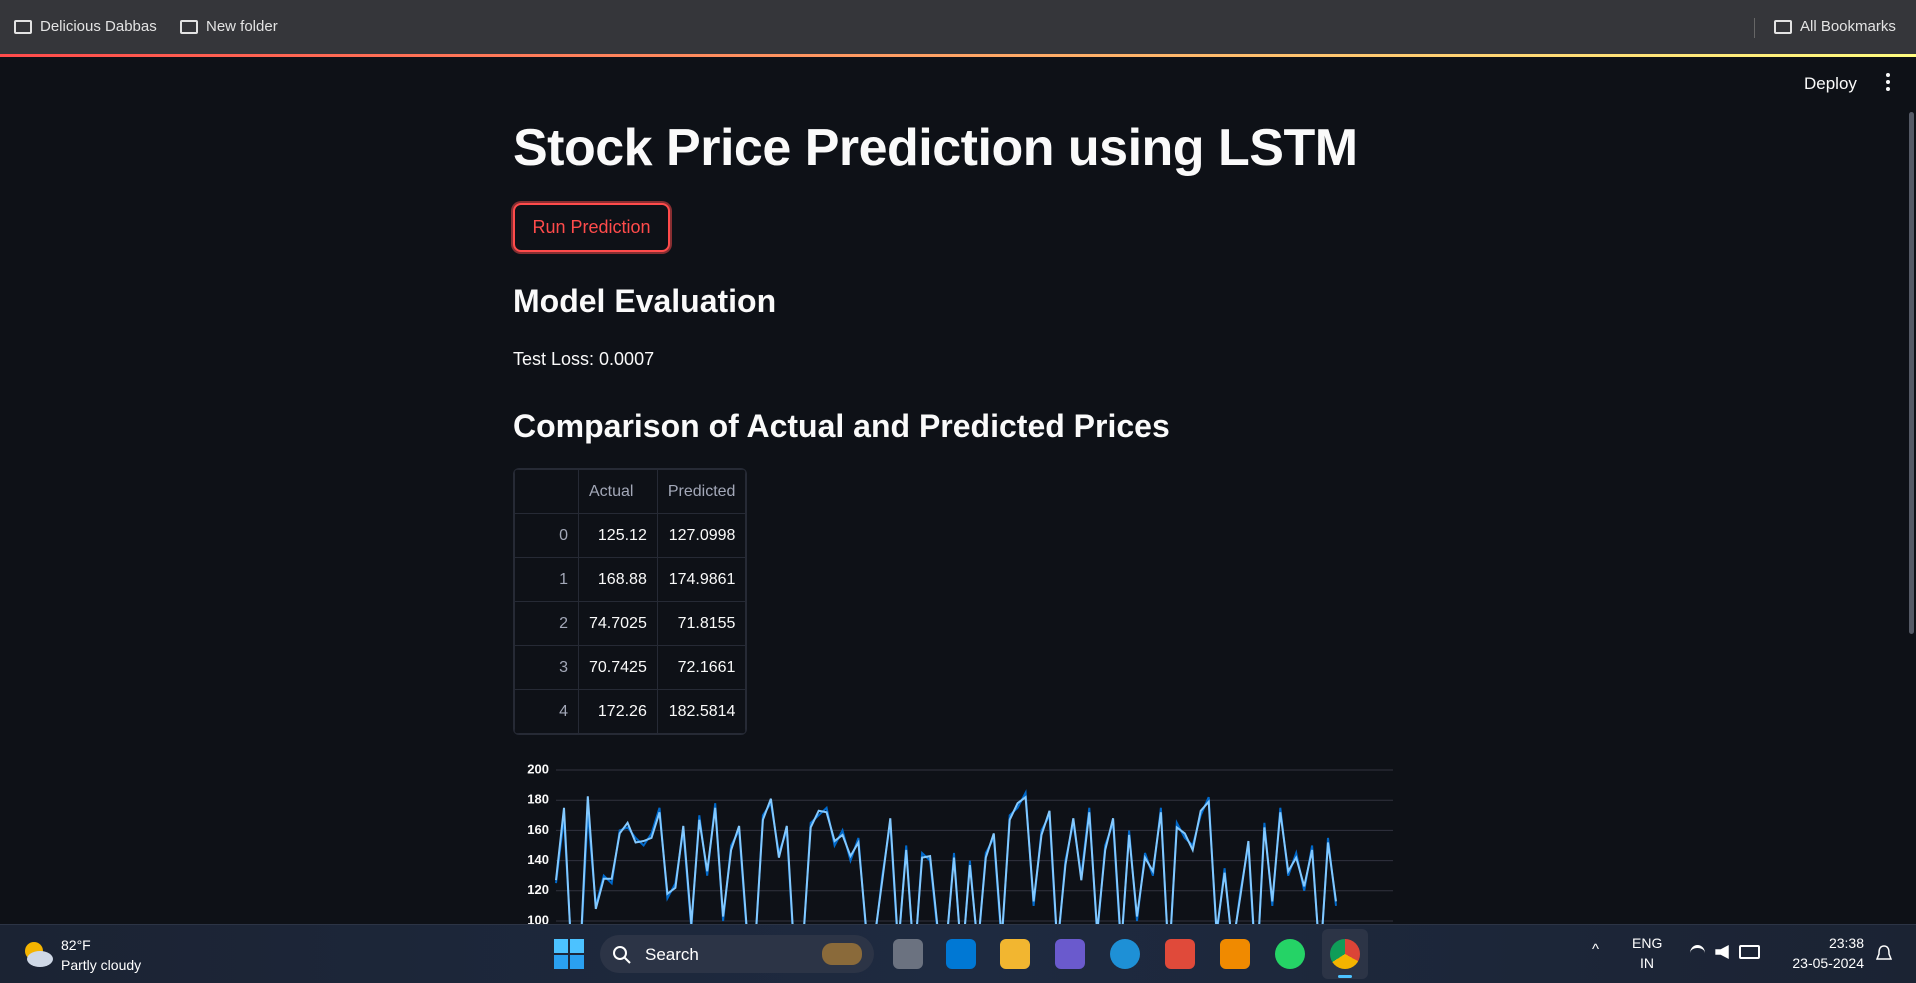 The width and height of the screenshot is (1916, 983). I want to click on table-cell: 74.7025, so click(618, 623).